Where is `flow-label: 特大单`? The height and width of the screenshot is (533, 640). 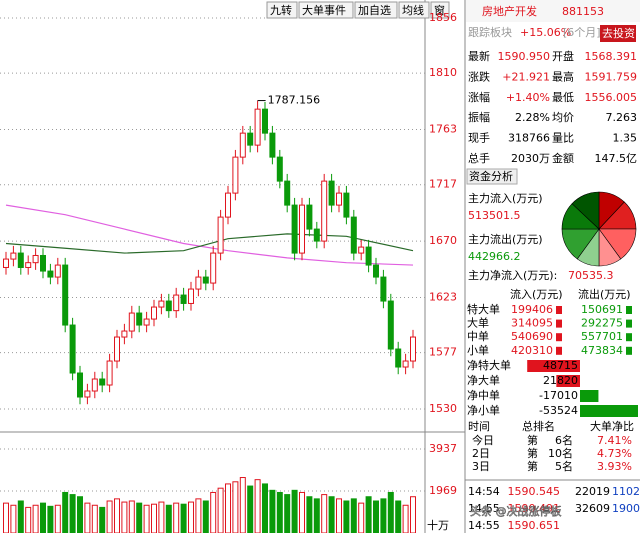
flow-label: 特大单 is located at coordinates (483, 309).